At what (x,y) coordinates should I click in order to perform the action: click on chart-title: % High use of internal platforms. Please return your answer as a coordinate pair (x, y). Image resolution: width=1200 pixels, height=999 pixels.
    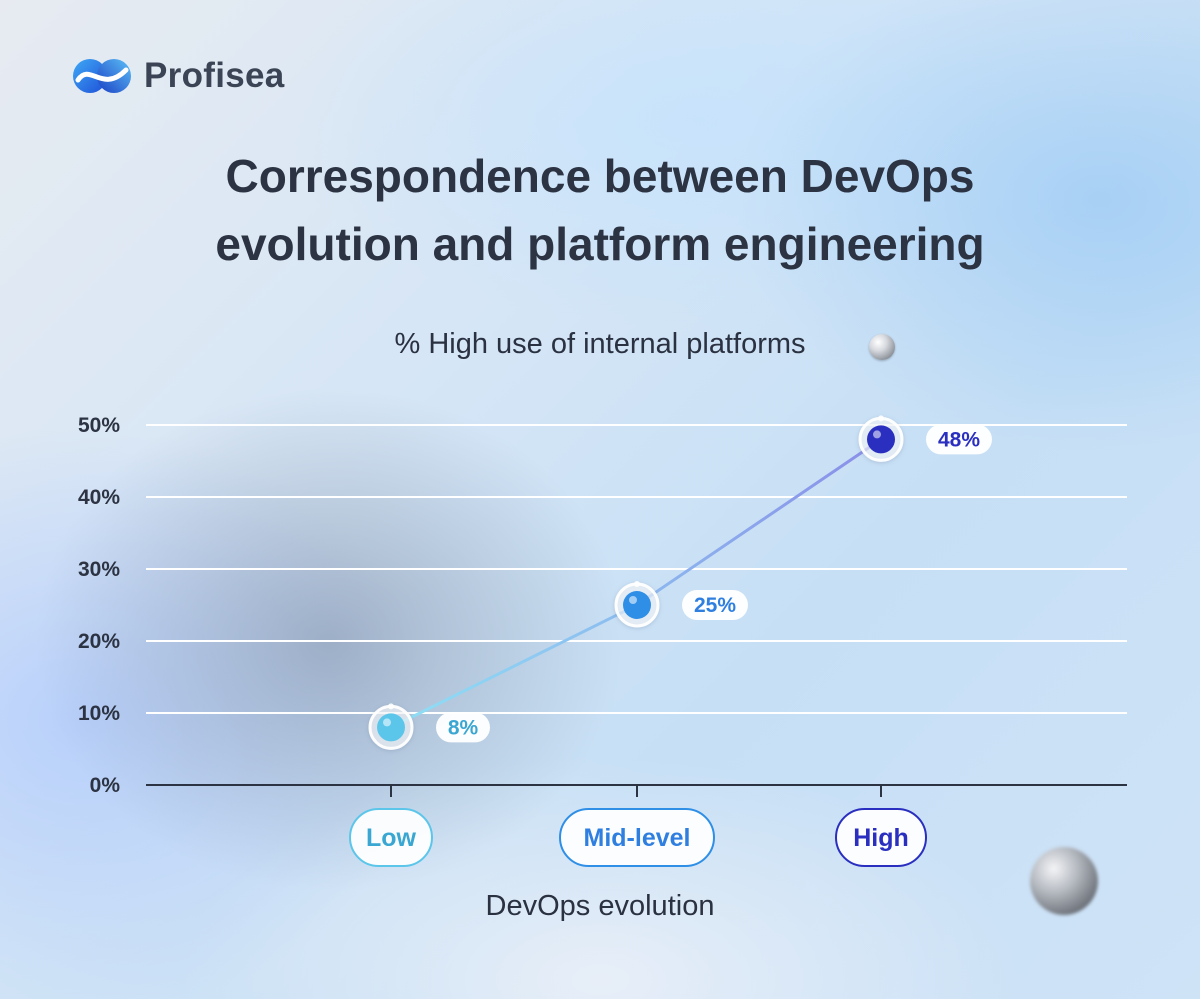
    Looking at the image, I should click on (600, 344).